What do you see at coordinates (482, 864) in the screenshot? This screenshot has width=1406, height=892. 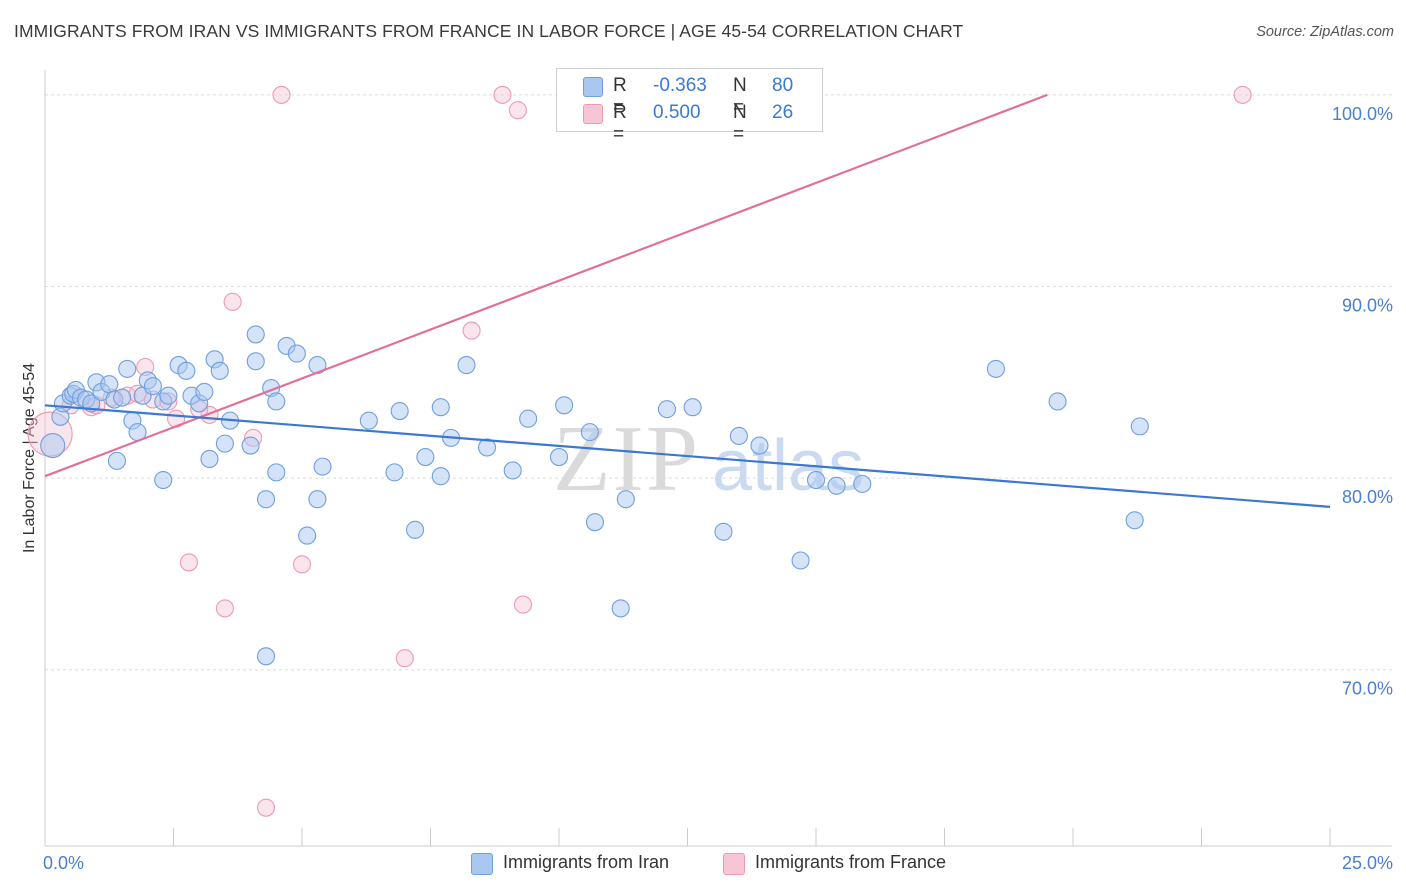 I see `legend-iran-swatch` at bounding box center [482, 864].